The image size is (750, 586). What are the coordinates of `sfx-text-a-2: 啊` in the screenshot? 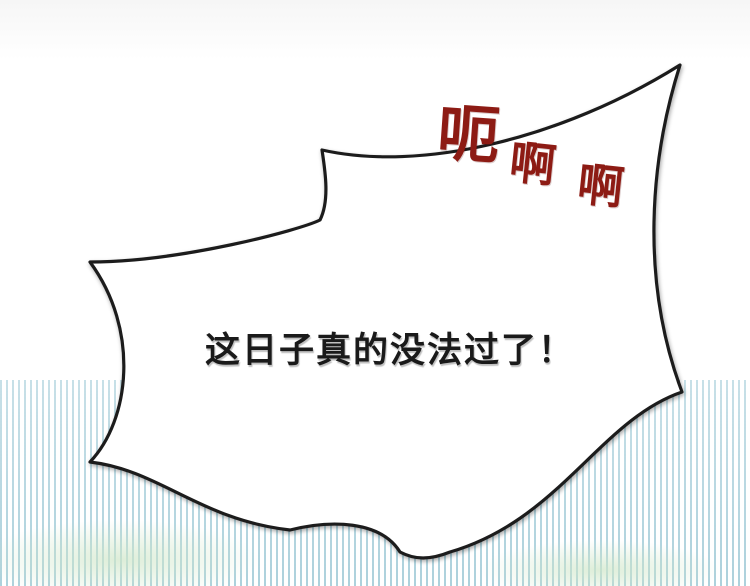 It's located at (600, 186).